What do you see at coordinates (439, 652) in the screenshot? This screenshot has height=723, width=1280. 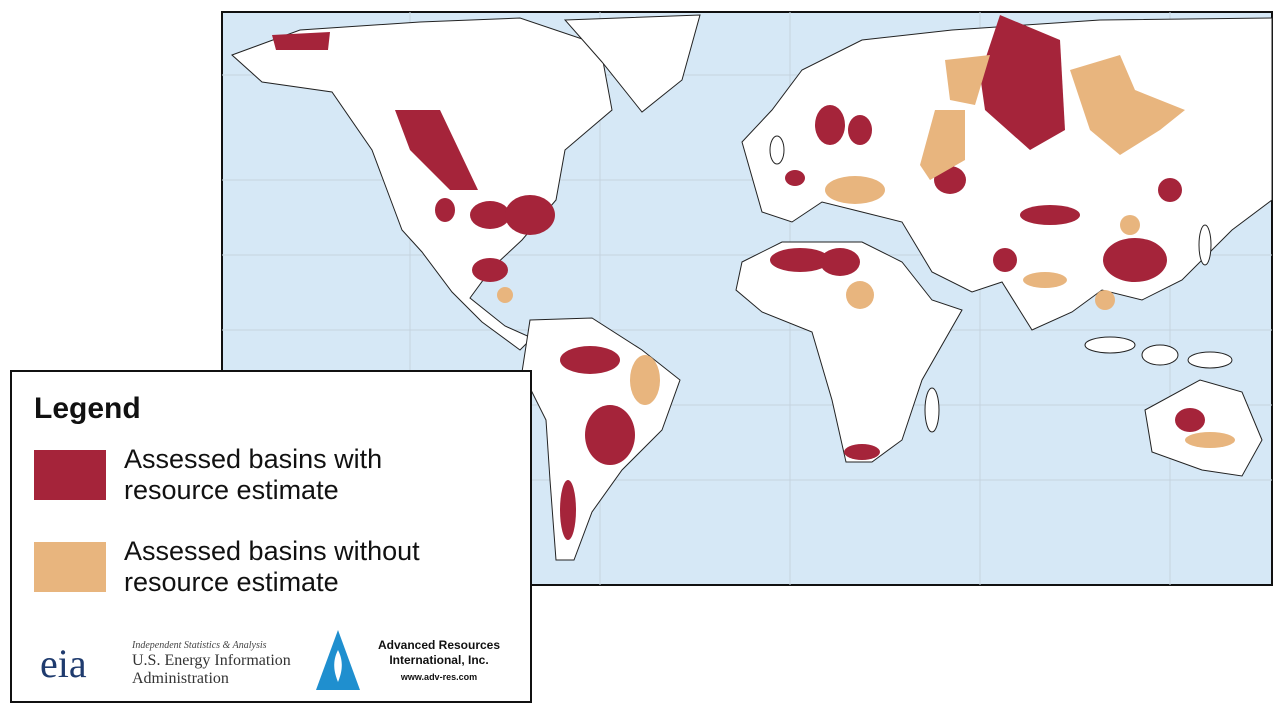 I see `ari-name: Advanced Resources International, Inc.` at bounding box center [439, 652].